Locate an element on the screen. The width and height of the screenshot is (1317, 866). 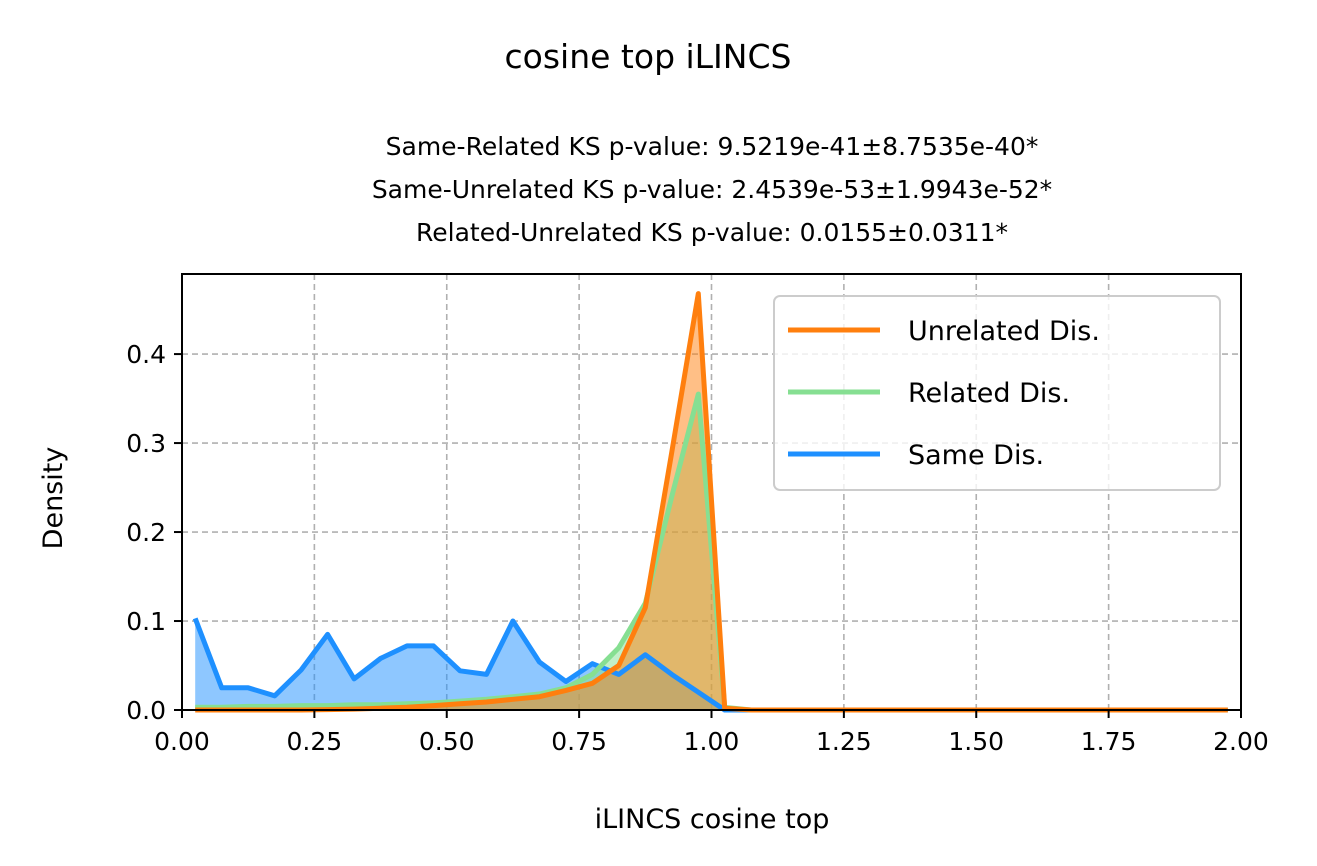
legend-label-same-dis: Same Dis. is located at coordinates (976, 455).